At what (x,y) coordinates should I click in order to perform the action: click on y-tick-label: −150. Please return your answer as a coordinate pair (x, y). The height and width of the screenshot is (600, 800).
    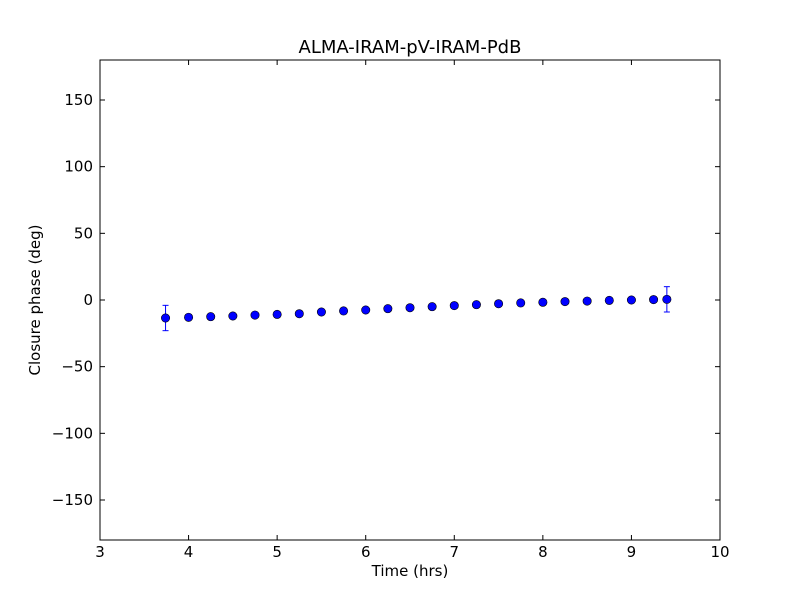
    Looking at the image, I should click on (72, 500).